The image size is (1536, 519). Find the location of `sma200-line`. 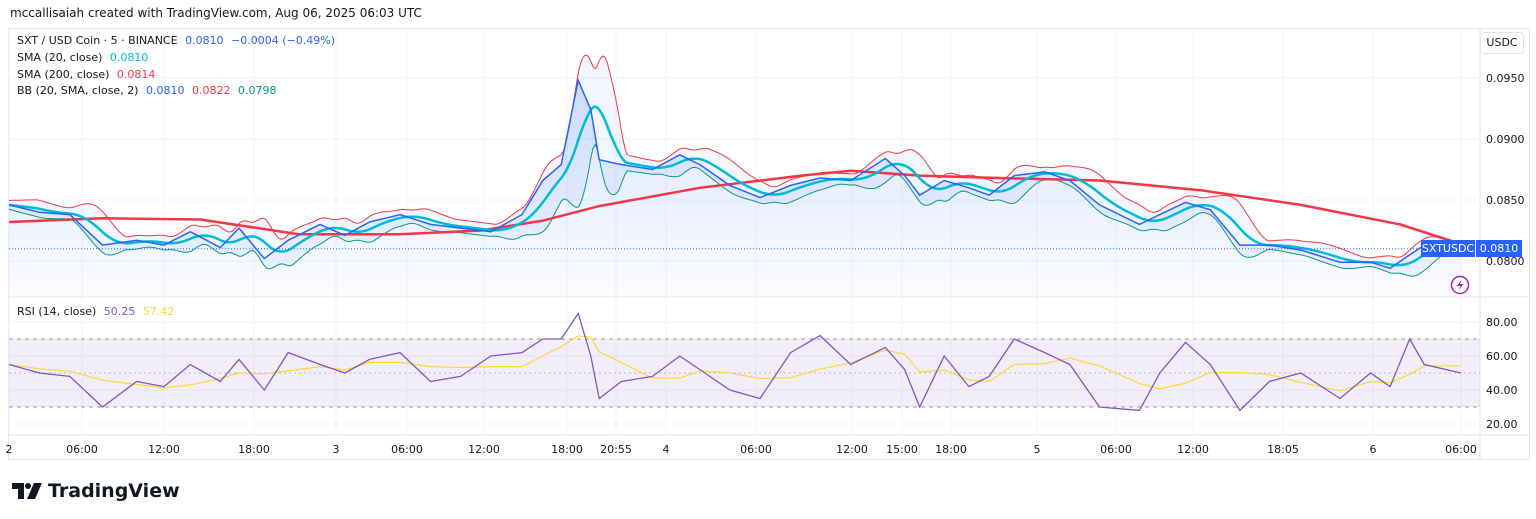

sma200-line is located at coordinates (735, 207).